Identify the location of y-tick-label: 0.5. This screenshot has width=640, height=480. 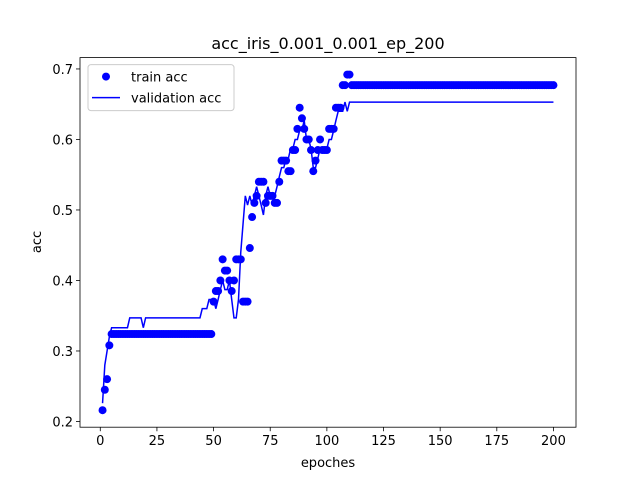
(62, 211).